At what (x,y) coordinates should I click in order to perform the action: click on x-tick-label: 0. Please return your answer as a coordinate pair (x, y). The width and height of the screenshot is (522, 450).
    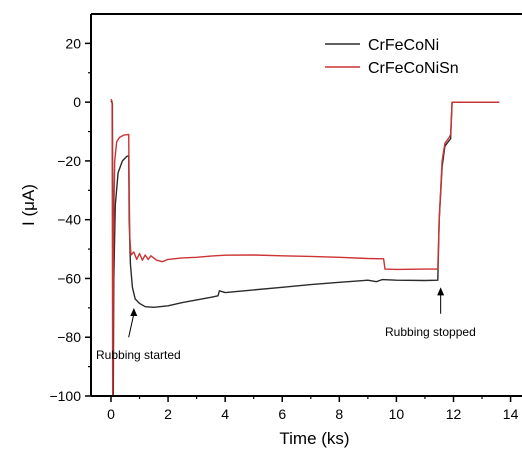
    Looking at the image, I should click on (111, 414).